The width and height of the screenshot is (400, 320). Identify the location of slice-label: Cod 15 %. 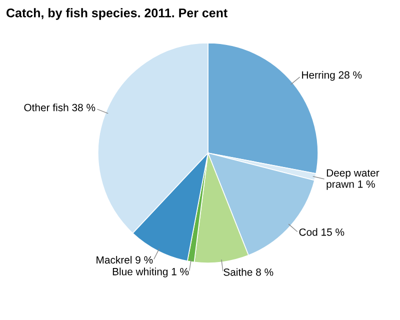
(321, 232).